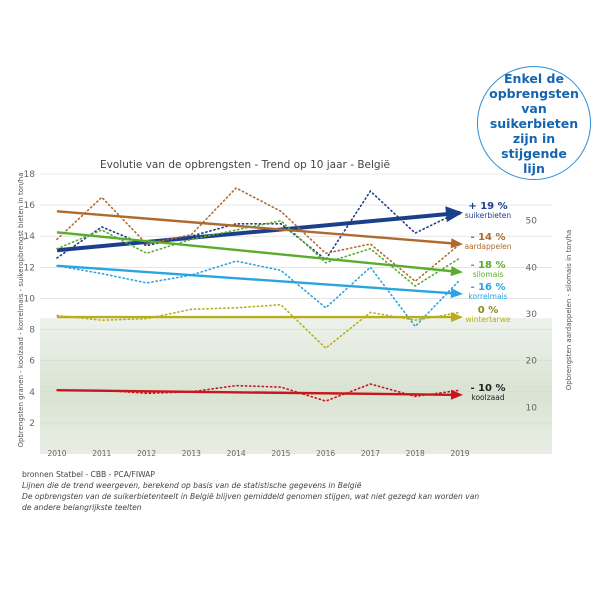 The height and width of the screenshot is (600, 600). Describe the element at coordinates (82, 507) in the screenshot. I see `note-line: de andere belangrijkste teelten` at that location.